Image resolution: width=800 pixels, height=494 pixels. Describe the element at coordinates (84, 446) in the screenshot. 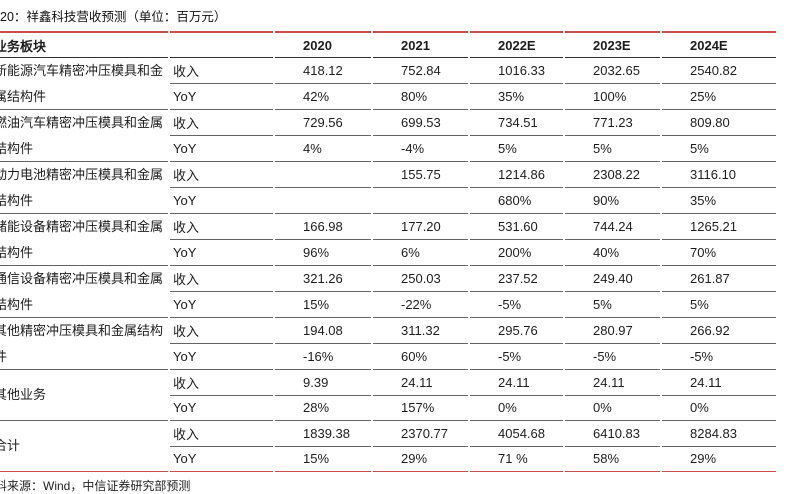

I see `segment-name-cell-total: 合计` at that location.